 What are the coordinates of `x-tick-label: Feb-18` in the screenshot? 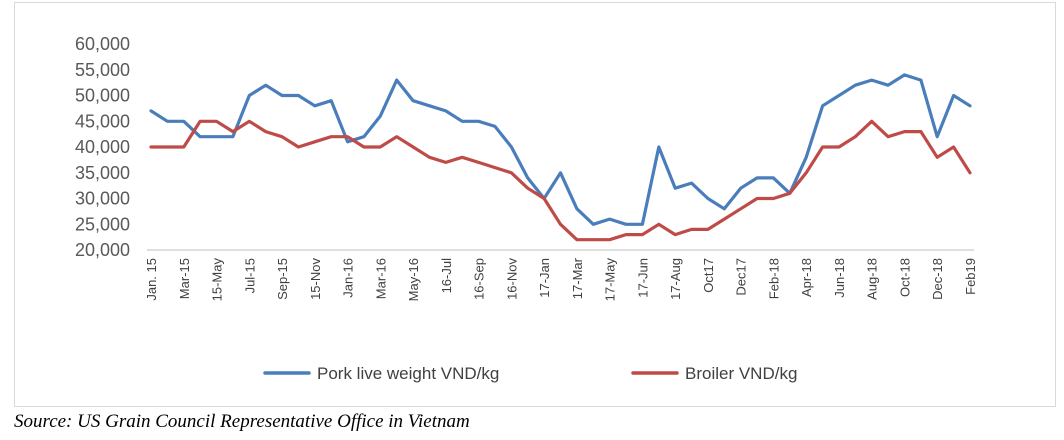 It's located at (773, 278).